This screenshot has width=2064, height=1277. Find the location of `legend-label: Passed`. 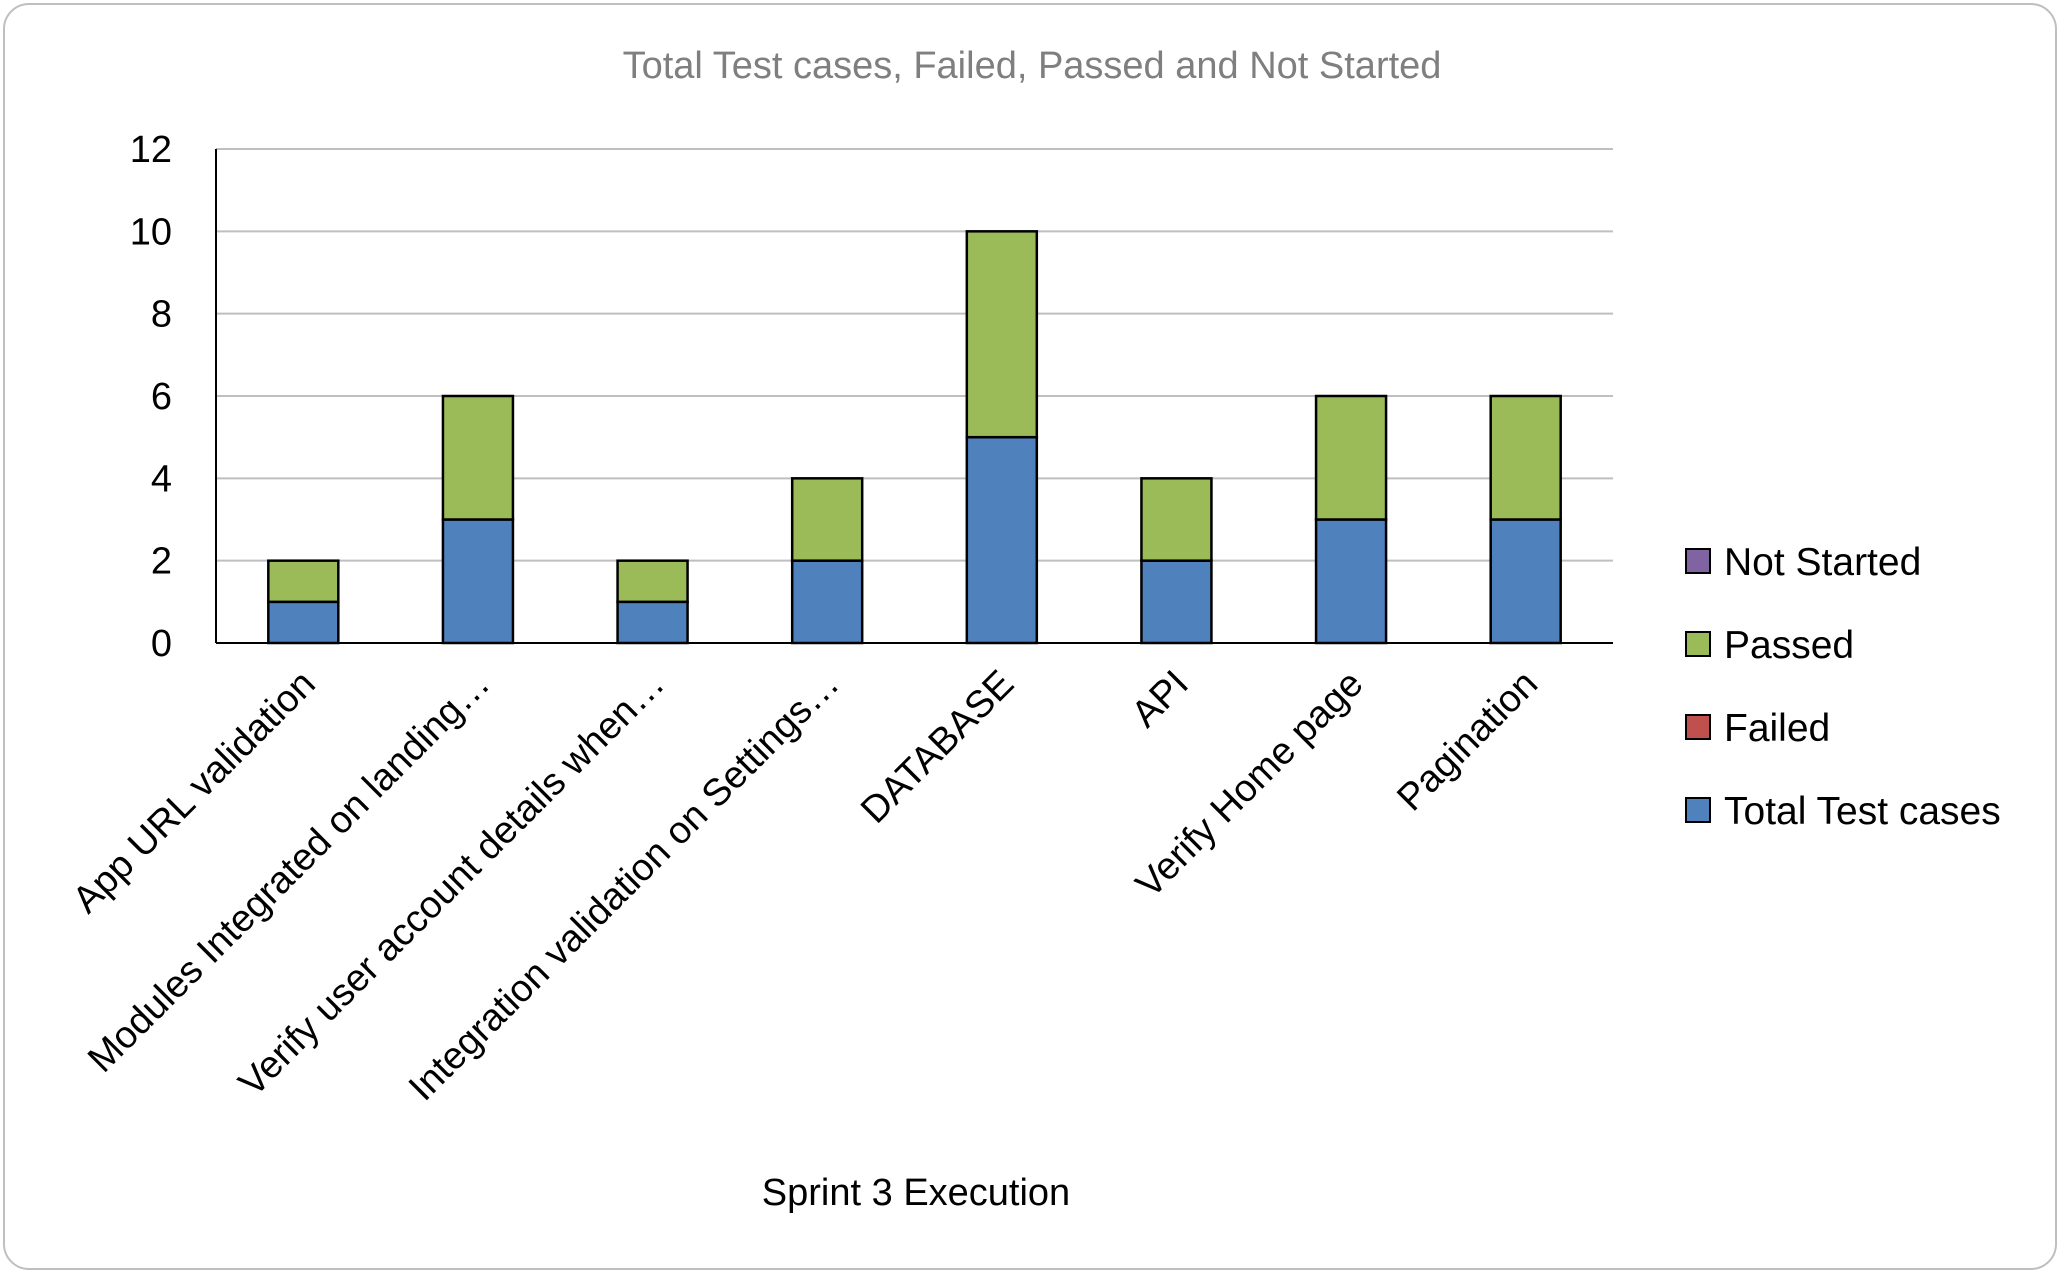

legend-label: Passed is located at coordinates (1789, 645).